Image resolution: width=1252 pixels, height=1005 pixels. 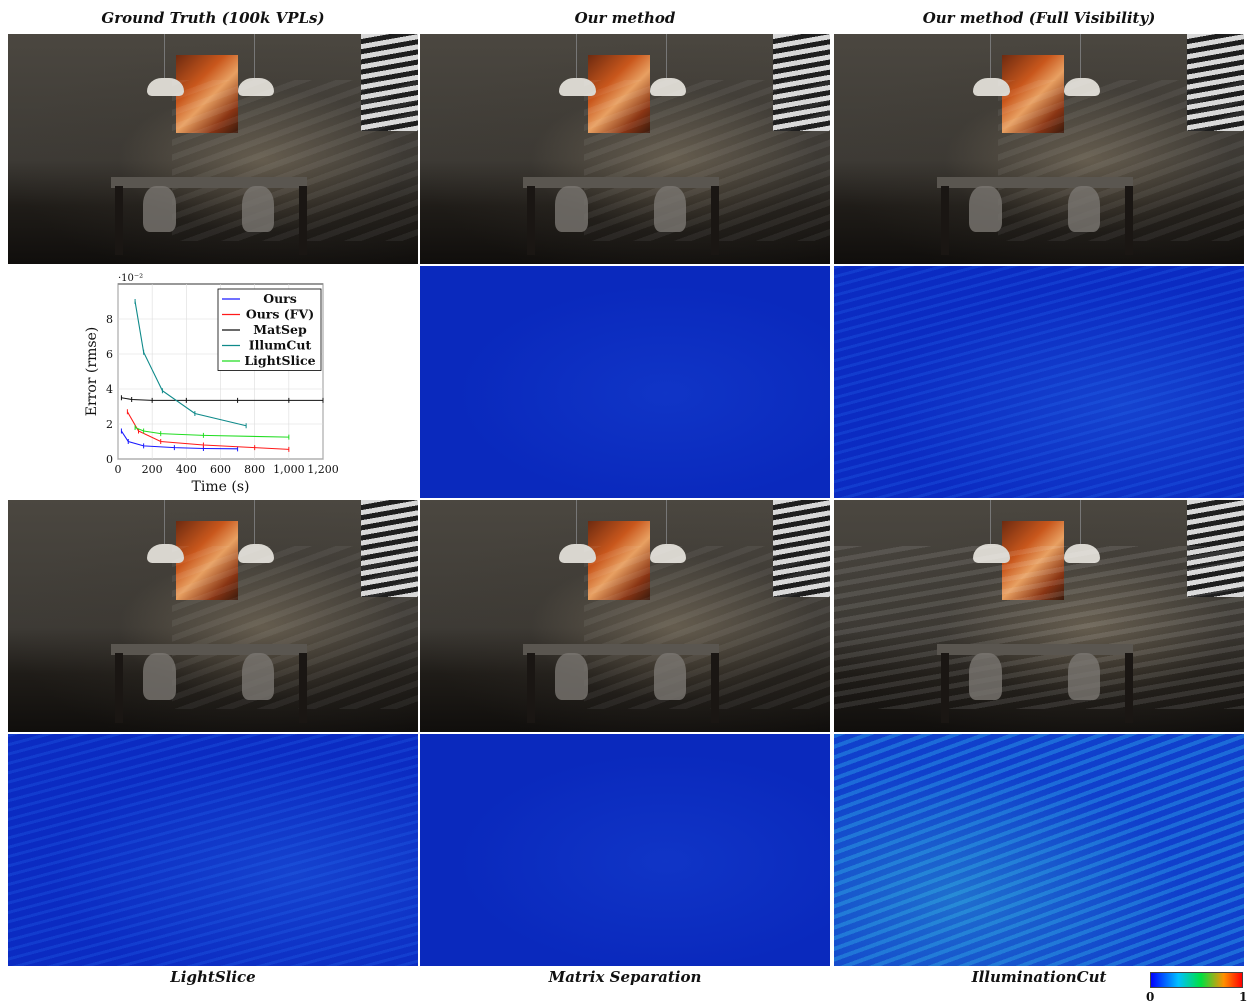 I want to click on series-line-ours, so click(x=179, y=440).